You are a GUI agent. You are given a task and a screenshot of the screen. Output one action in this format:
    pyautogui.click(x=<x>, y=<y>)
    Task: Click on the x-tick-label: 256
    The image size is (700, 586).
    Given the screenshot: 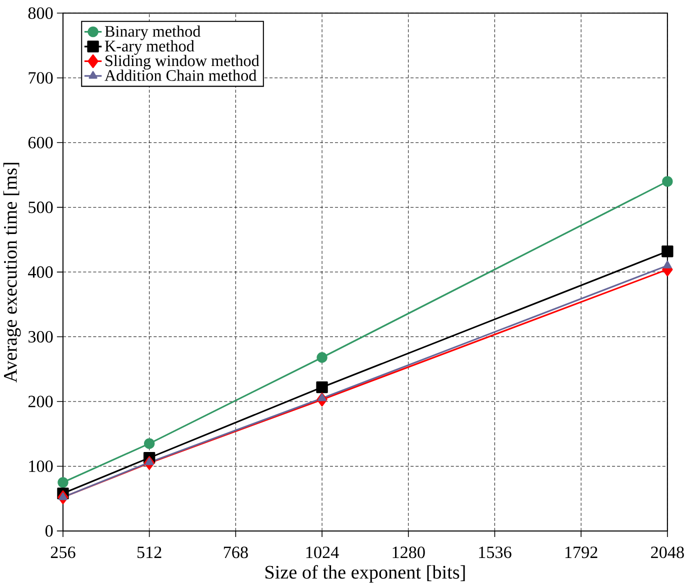 What is the action you would take?
    pyautogui.click(x=63, y=552)
    